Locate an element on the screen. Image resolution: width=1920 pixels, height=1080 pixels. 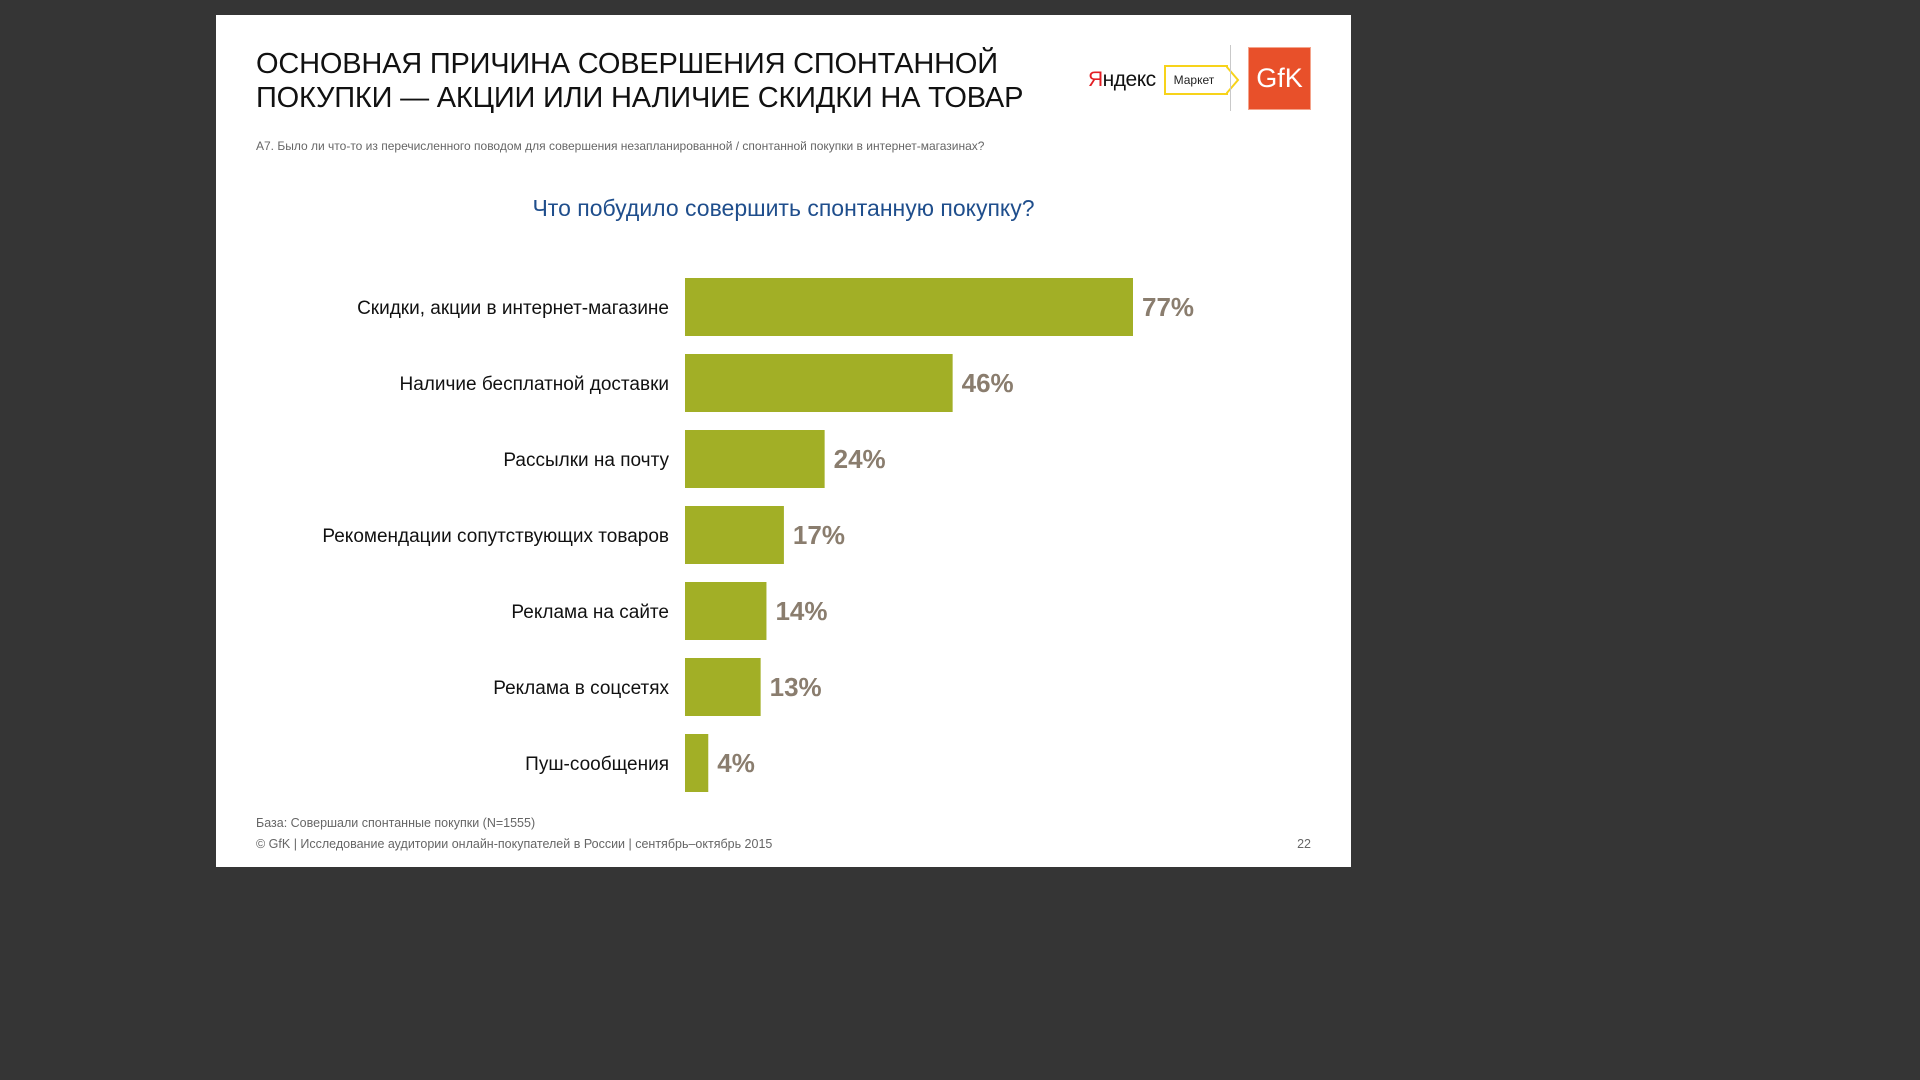
slide-title-line-1: ОСНОВНАЯ ПРИЧИНА СОВЕРШЕНИЯ СПОНТАННОЙ is located at coordinates (627, 64).